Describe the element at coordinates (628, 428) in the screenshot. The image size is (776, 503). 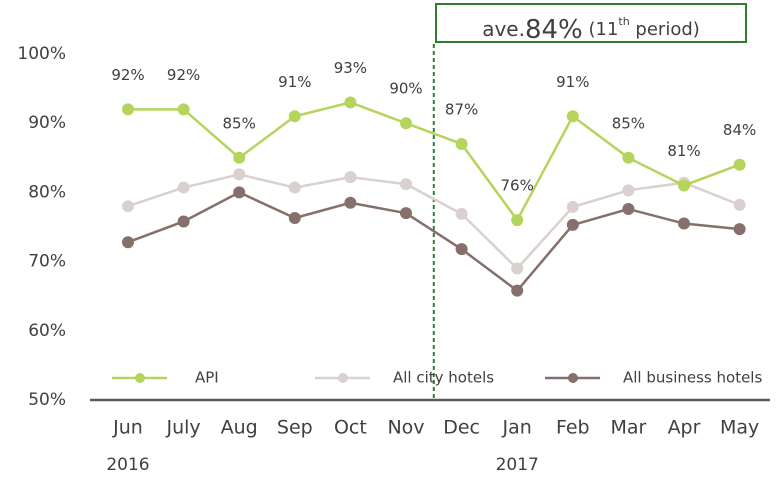
I see `x-tick-label: Mar` at that location.